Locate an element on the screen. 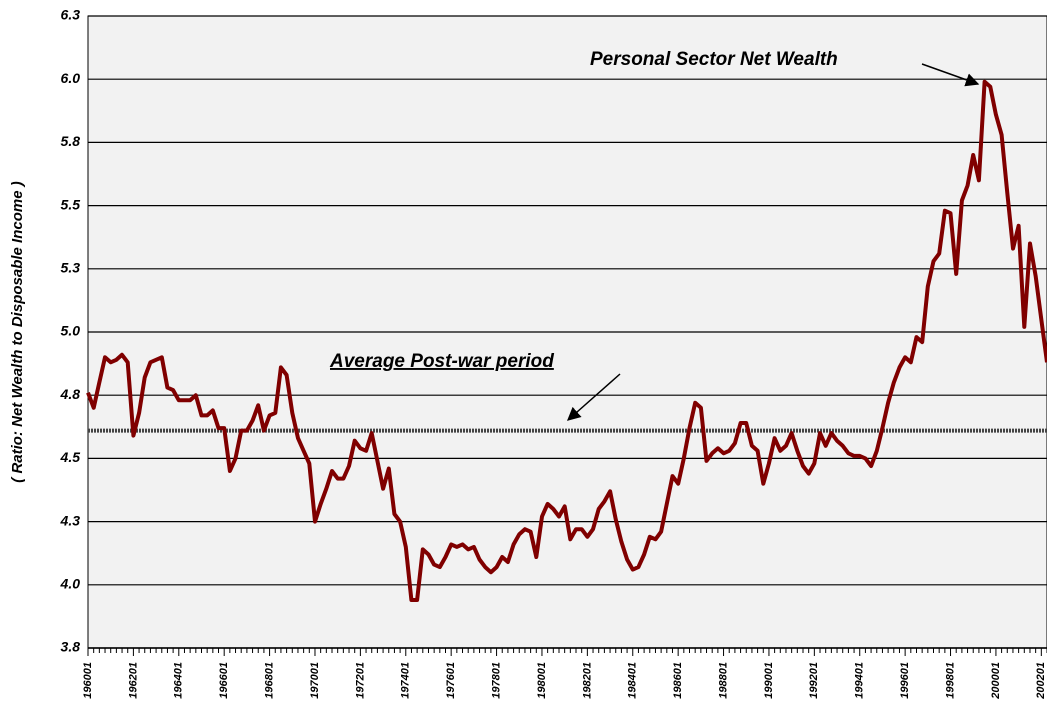  x-tick-label: 199401 is located at coordinates (860, 680).